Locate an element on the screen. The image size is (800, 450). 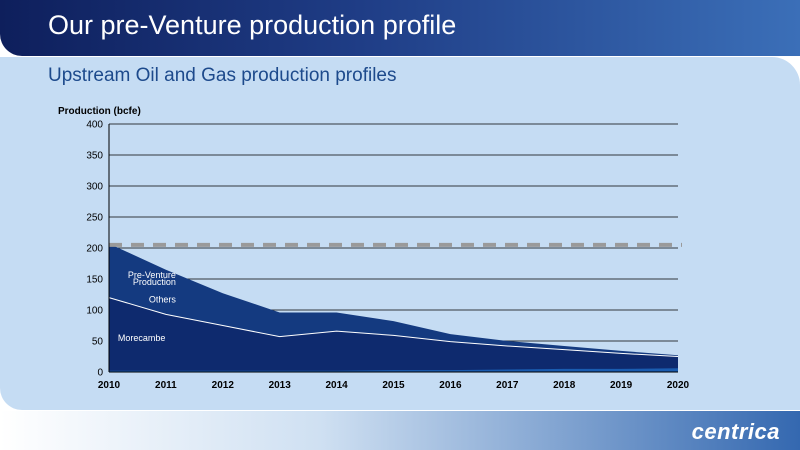
x-tick-label: 2018 is located at coordinates (564, 385).